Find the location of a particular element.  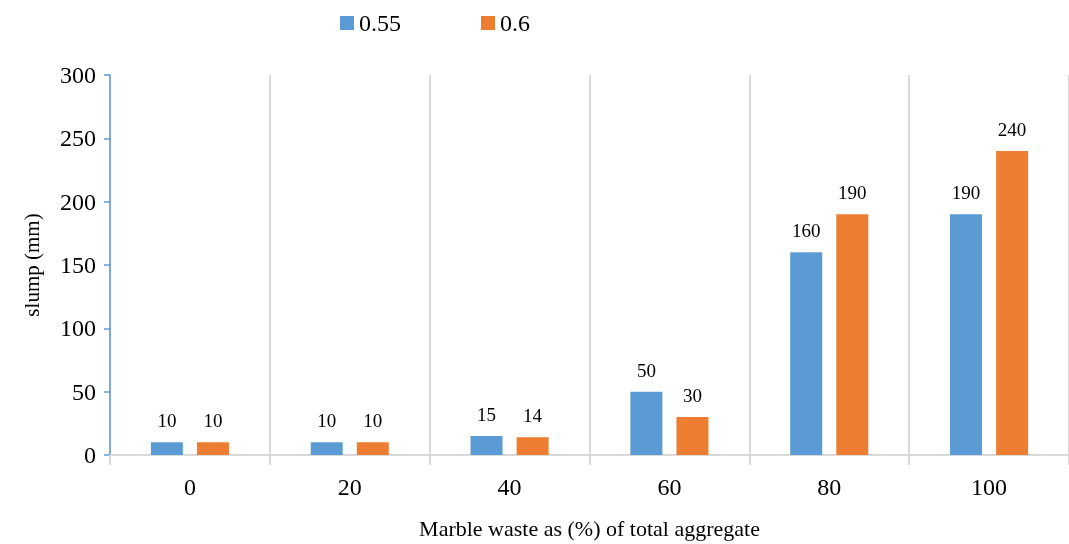

x-tick-label: 80 is located at coordinates (829, 487).